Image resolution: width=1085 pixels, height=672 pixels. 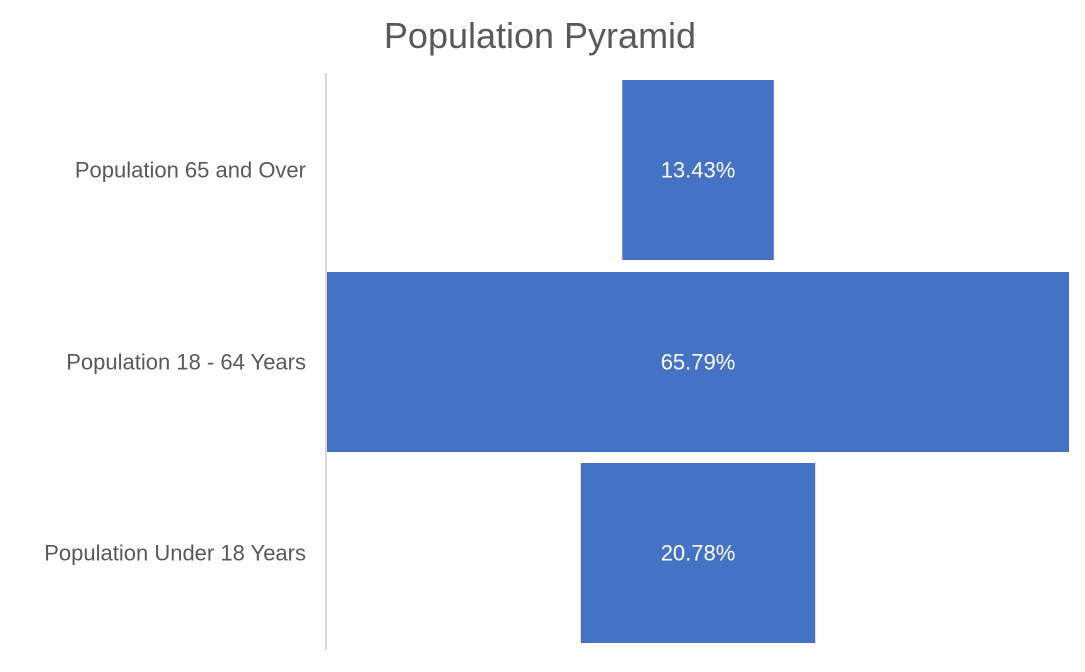 I want to click on data-label-0: 13.43%, so click(x=698, y=170).